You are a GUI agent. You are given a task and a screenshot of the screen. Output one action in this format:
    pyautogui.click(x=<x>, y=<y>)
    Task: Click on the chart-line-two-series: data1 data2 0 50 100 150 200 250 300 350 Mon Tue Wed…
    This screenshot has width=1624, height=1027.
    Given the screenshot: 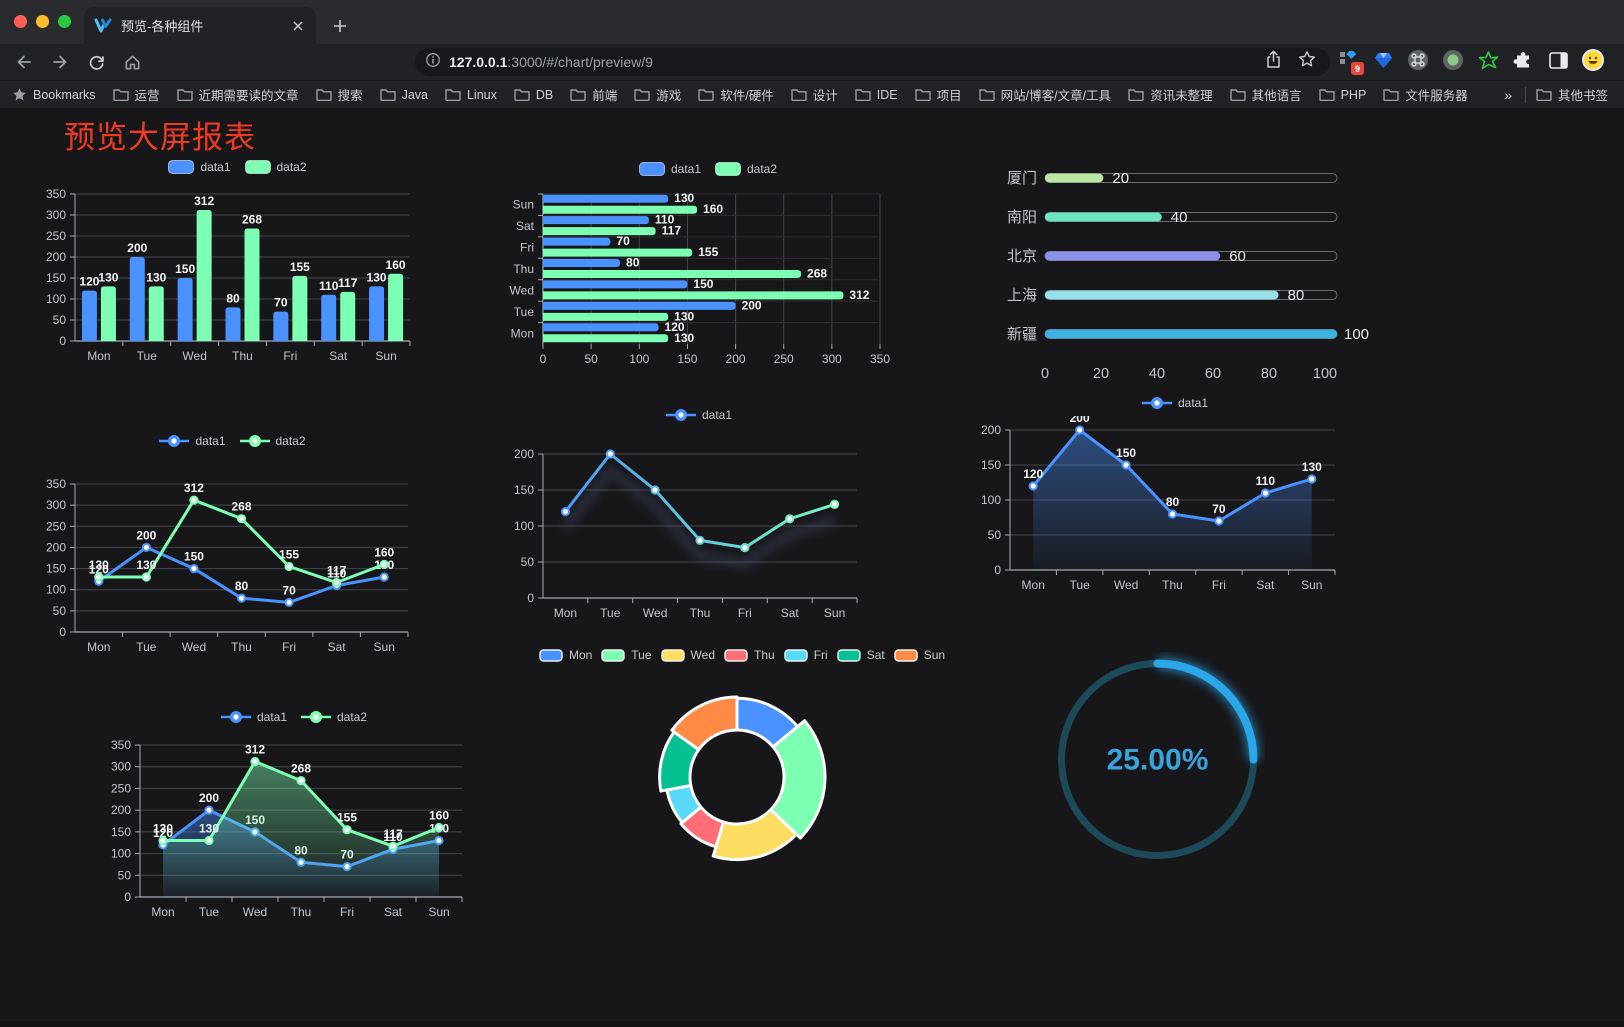 What is the action you would take?
    pyautogui.click(x=232, y=548)
    